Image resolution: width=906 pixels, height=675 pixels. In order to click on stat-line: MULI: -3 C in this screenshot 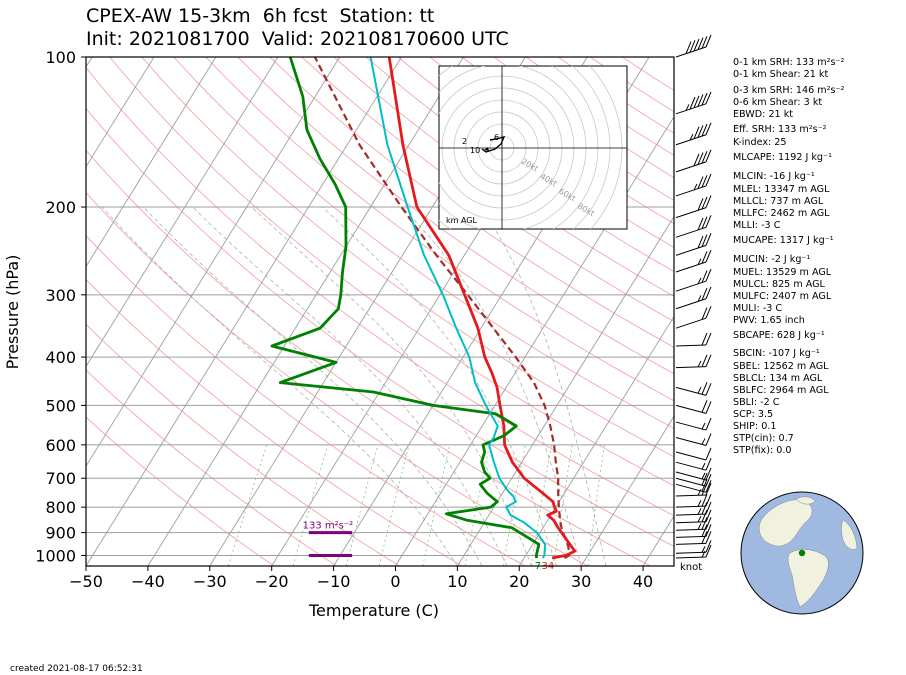, I will do `click(758, 308)`.